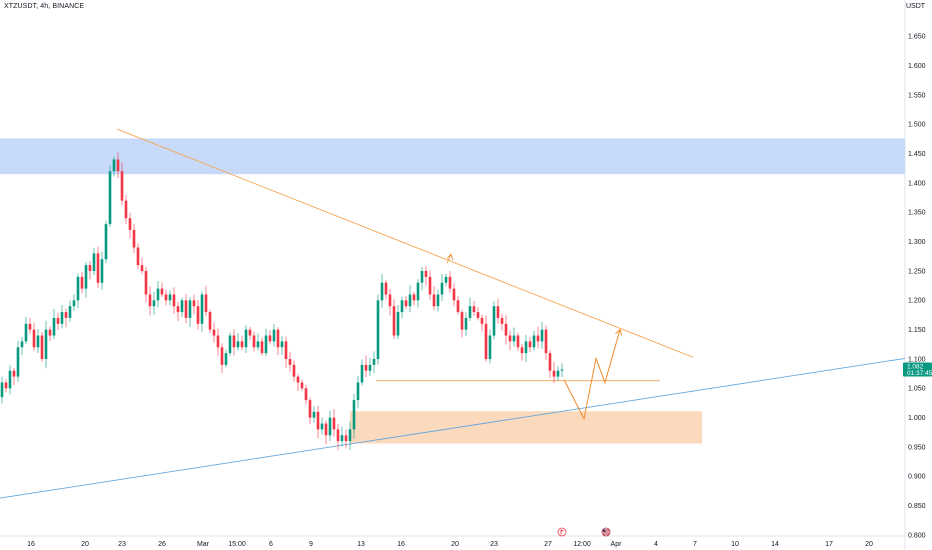 This screenshot has height=550, width=932. What do you see at coordinates (619, 332) in the screenshot?
I see `projection-arrowhead` at bounding box center [619, 332].